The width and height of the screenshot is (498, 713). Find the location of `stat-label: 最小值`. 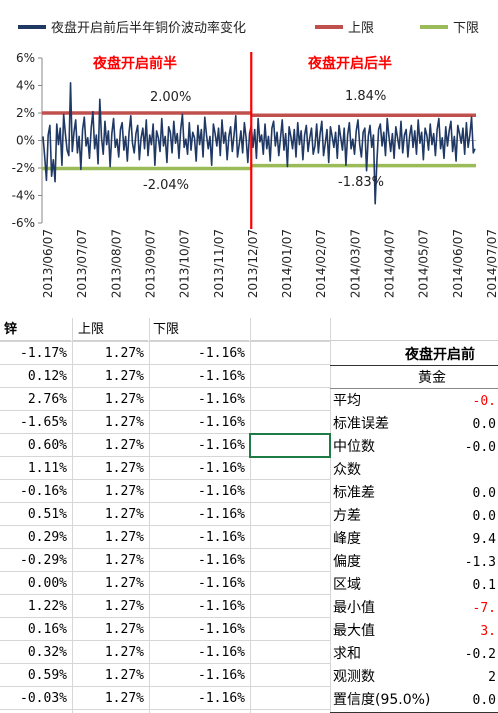

stat-label: 最小值 is located at coordinates (354, 608).